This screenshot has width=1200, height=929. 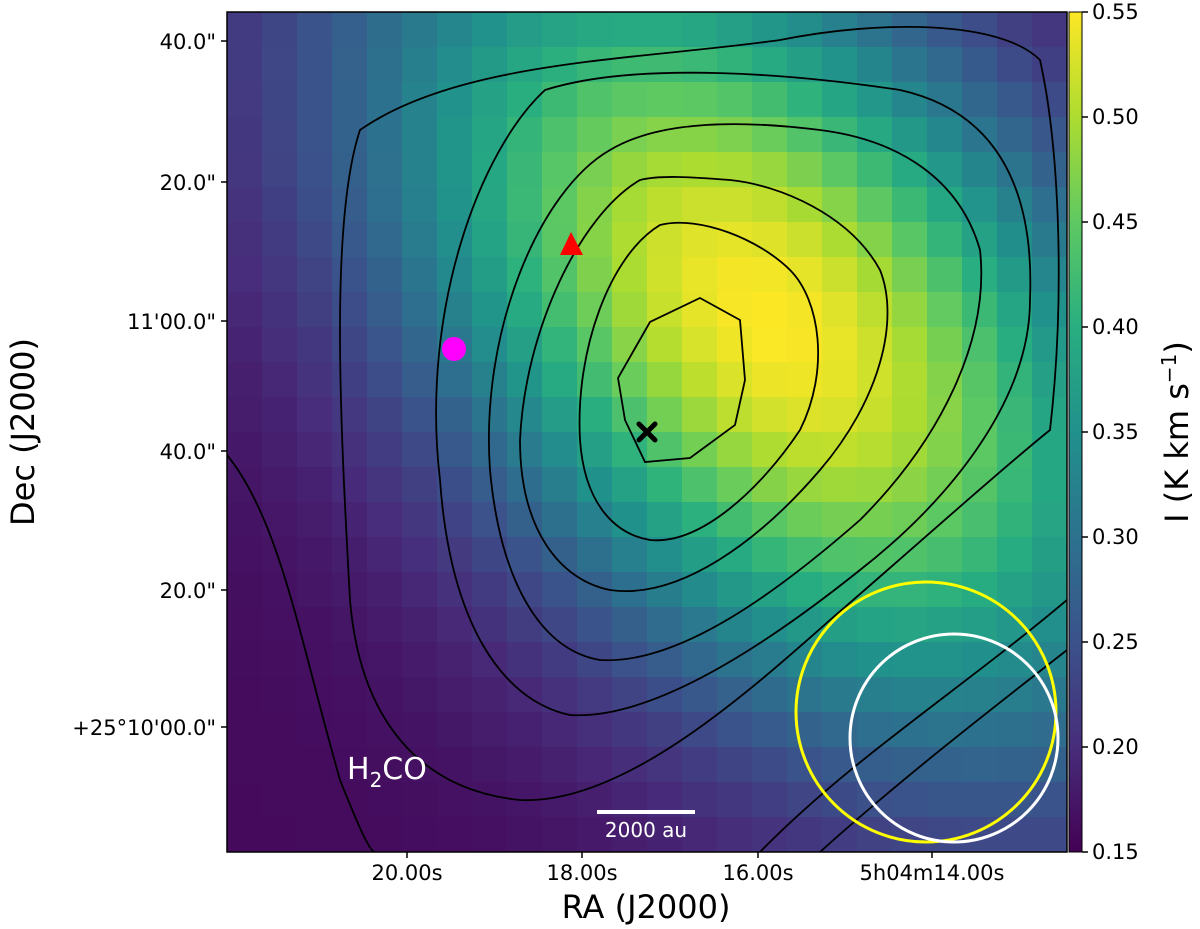 What do you see at coordinates (188, 183) in the screenshot?
I see `y-tick-label: 20.0"` at bounding box center [188, 183].